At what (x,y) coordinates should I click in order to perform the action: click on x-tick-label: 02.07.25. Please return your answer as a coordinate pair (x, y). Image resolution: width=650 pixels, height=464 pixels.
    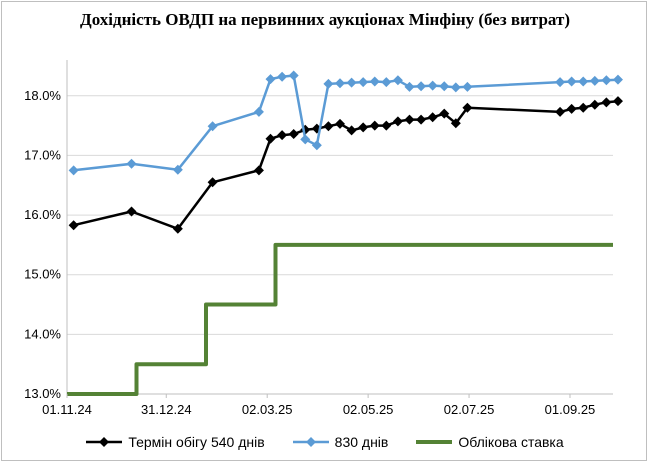
    Looking at the image, I should click on (469, 409).